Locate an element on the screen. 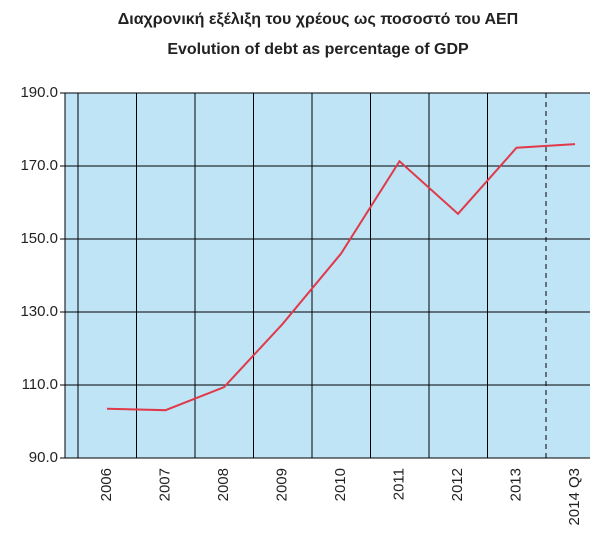 Image resolution: width=605 pixels, height=549 pixels. y-tick-label: 190.0 is located at coordinates (39, 92).